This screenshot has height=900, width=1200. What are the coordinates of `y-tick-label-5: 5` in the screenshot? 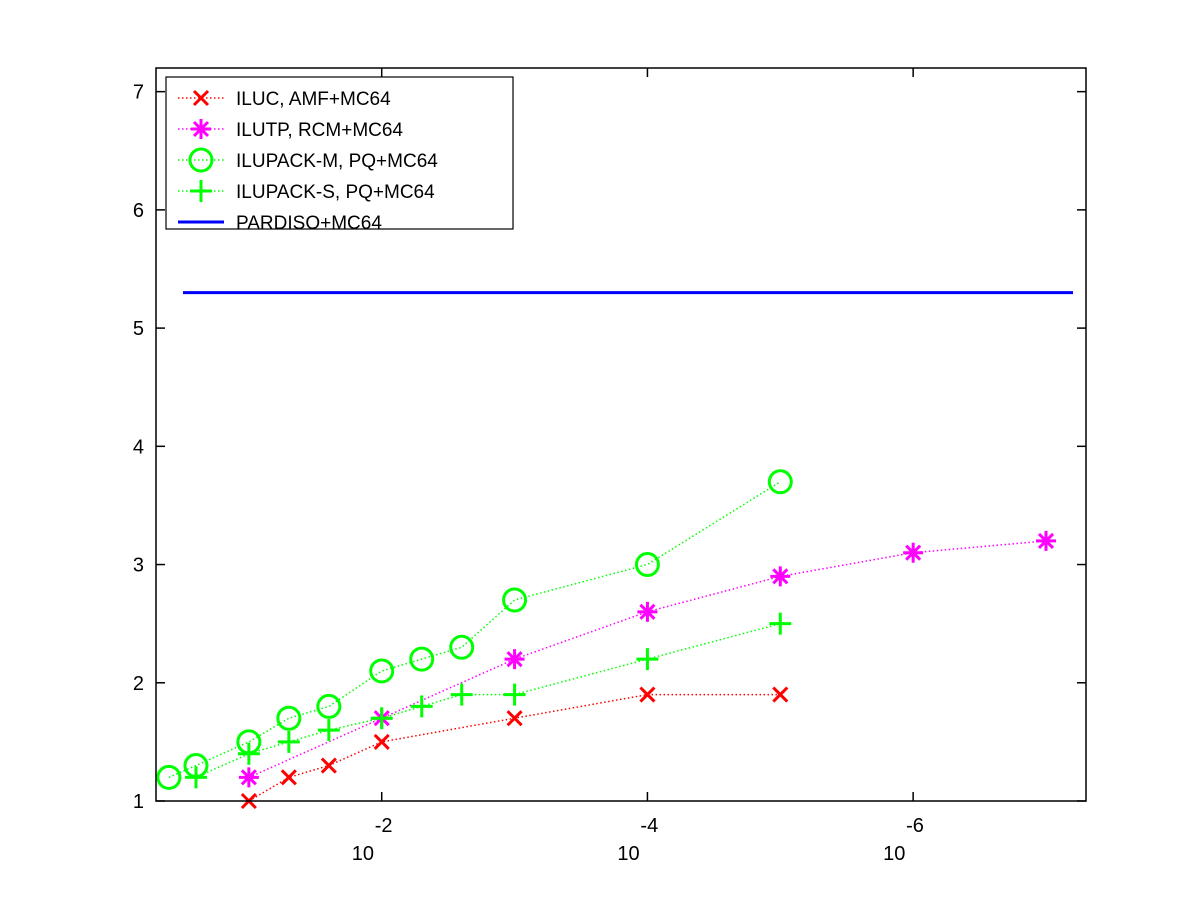 It's located at (138, 329).